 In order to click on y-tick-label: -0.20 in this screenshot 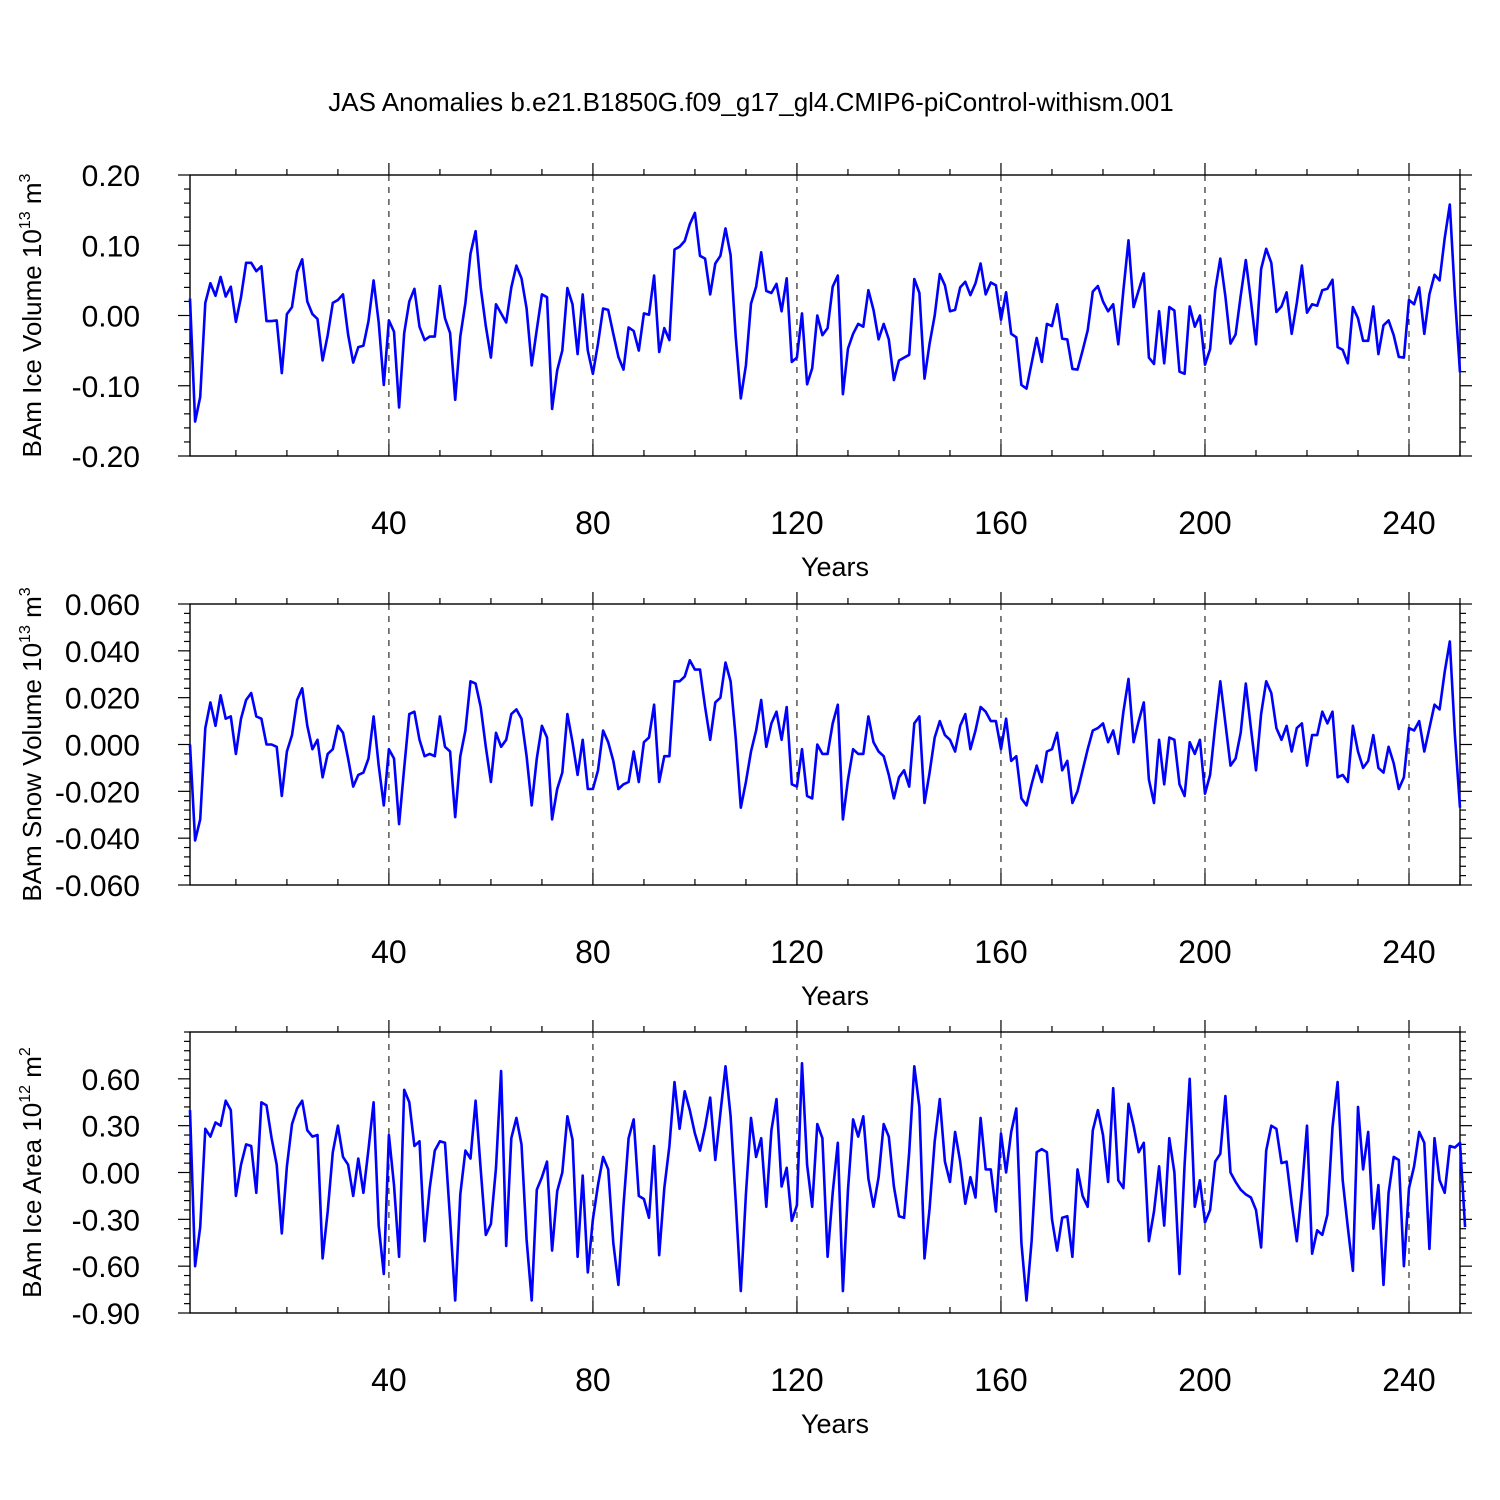, I will do `click(106, 457)`.